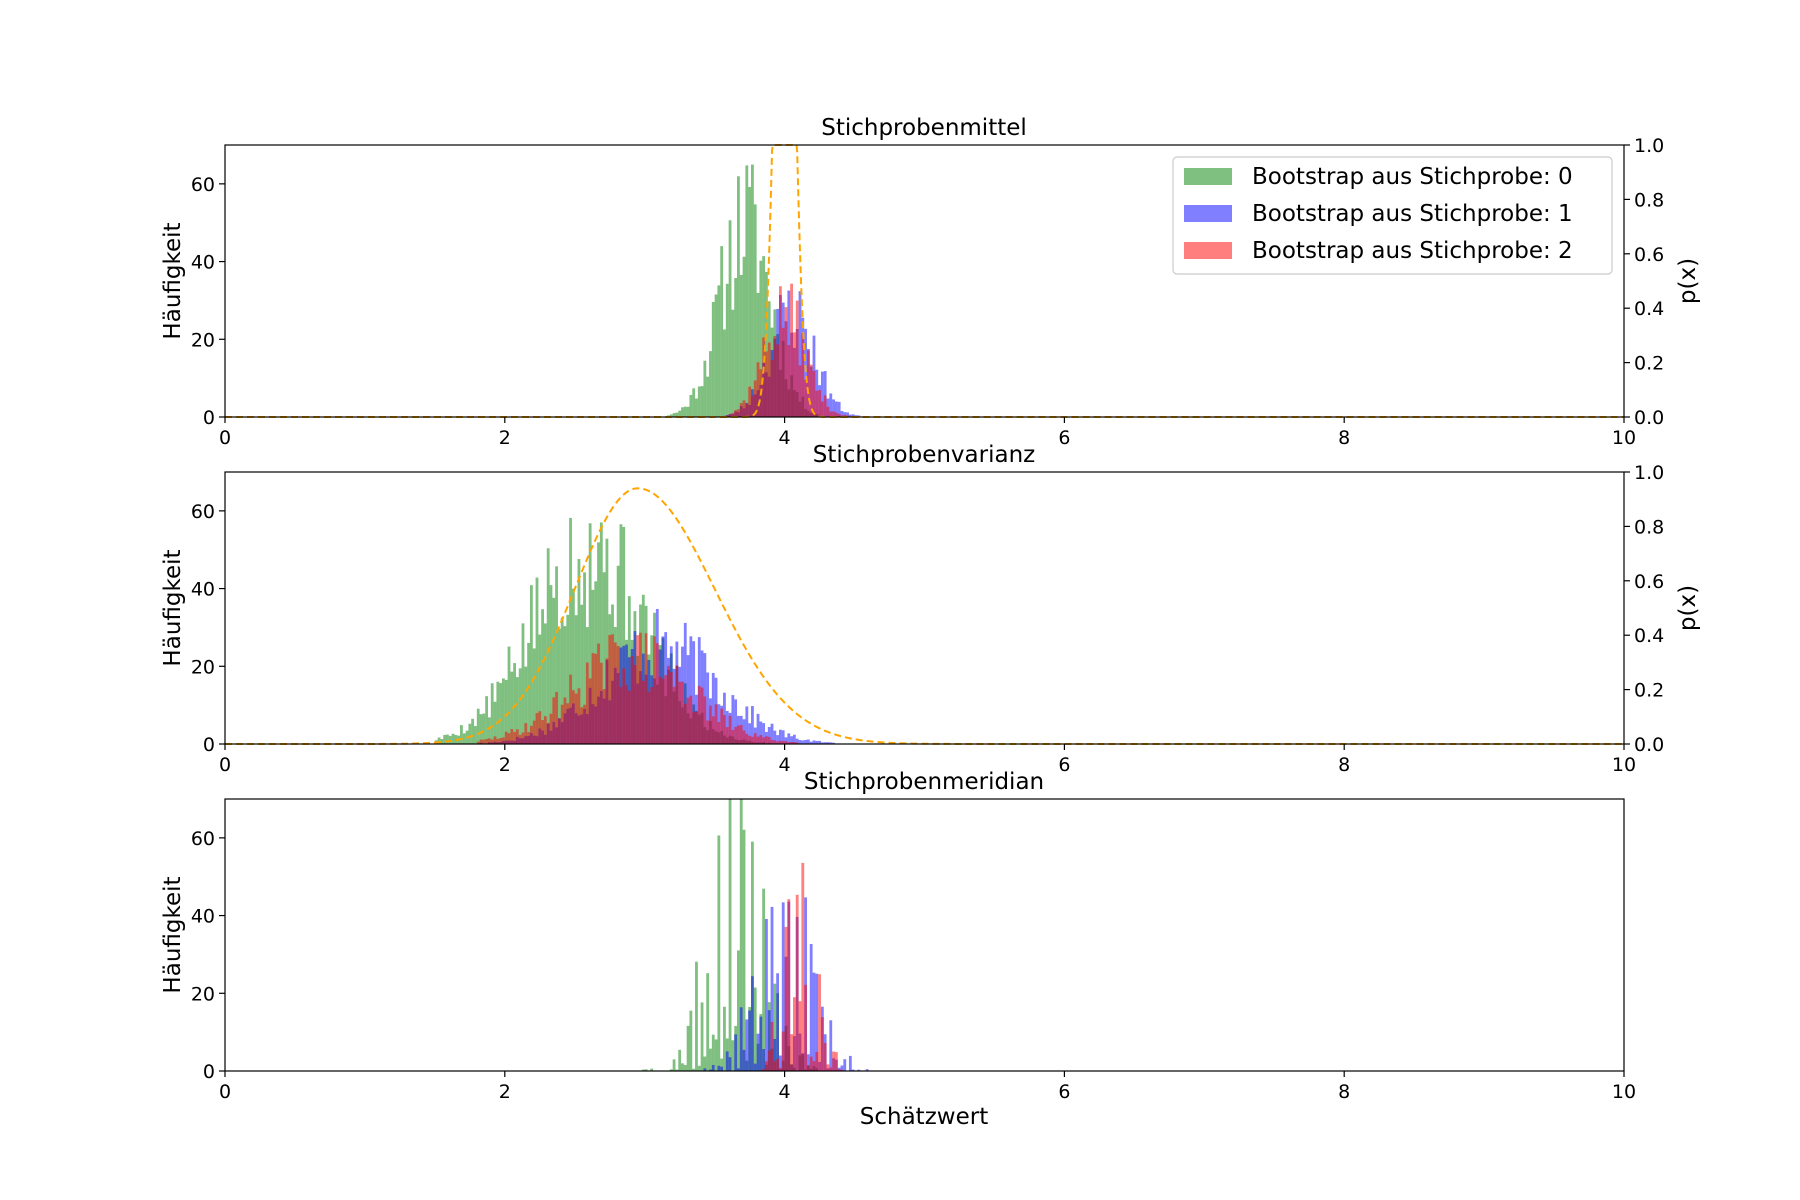  What do you see at coordinates (1688, 281) in the screenshot?
I see `y2-axis-label: p(x)` at bounding box center [1688, 281].